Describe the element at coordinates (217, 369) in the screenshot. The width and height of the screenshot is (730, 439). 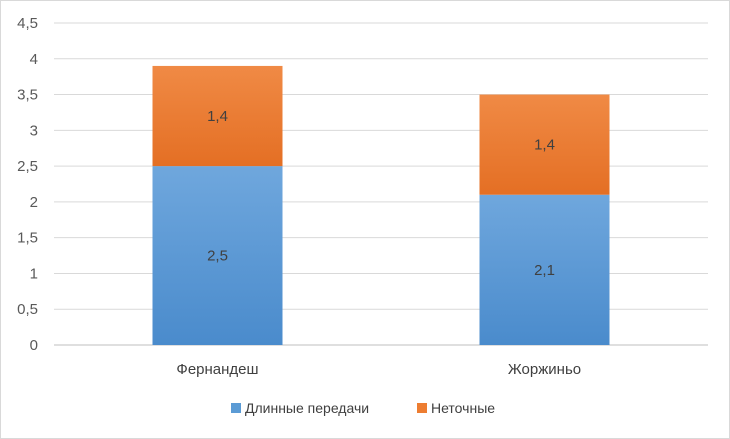
I see `x-tick-label: Фернандеш` at that location.